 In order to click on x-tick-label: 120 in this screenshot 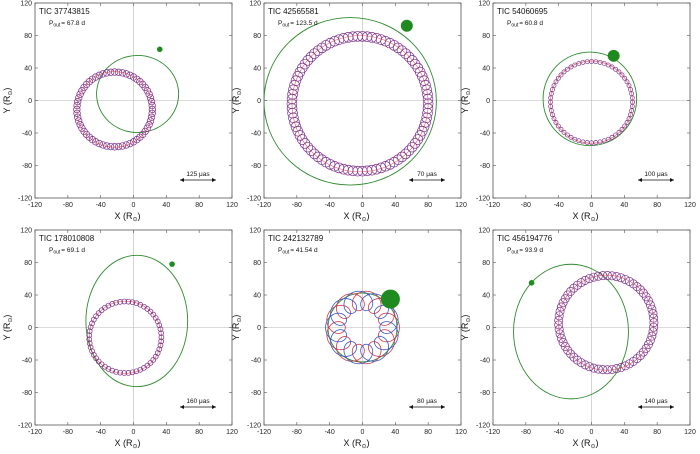, I will do `click(690, 432)`.